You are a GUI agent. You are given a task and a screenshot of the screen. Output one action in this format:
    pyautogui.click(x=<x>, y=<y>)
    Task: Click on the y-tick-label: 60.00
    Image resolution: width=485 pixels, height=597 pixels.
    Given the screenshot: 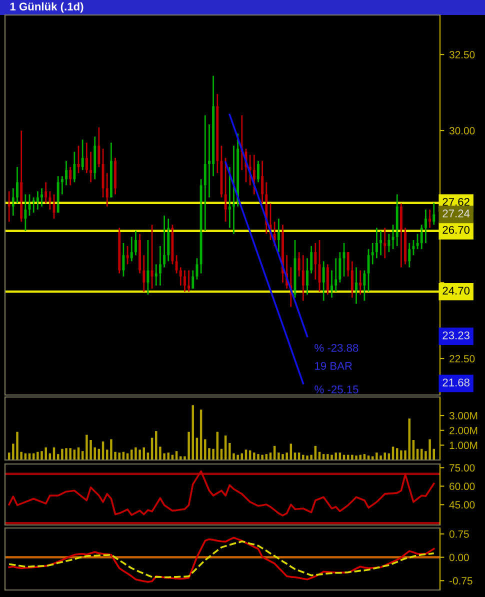 What is the action you would take?
    pyautogui.click(x=462, y=486)
    